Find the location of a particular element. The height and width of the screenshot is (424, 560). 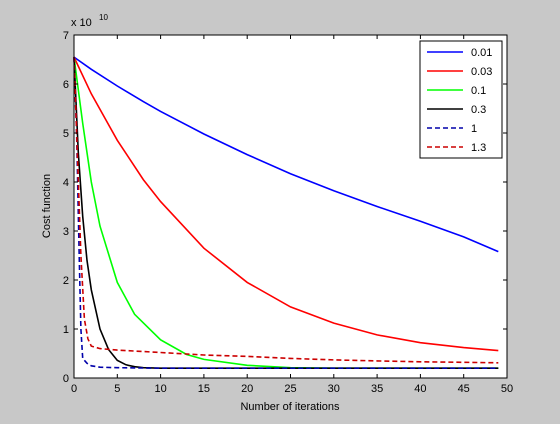

x-tick-label-2: 10 is located at coordinates (160, 389).